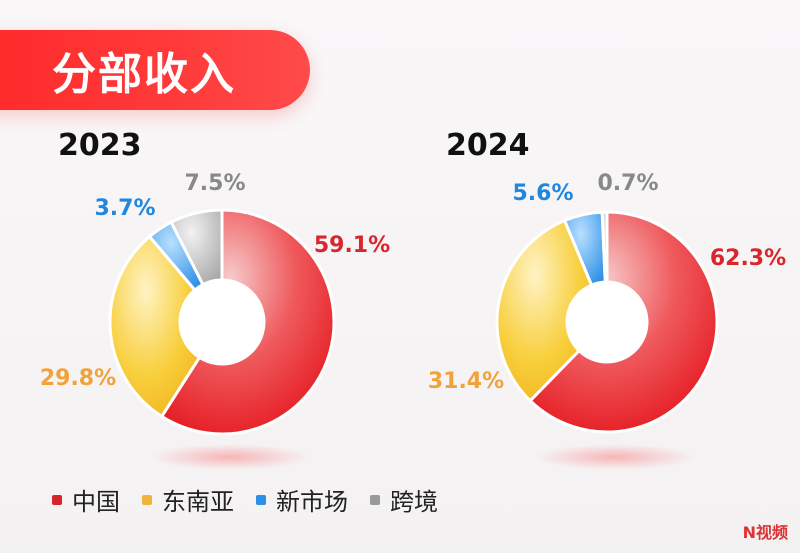 Image resolution: width=800 pixels, height=553 pixels. I want to click on donut-2023-label-china: 59.1%, so click(352, 245).